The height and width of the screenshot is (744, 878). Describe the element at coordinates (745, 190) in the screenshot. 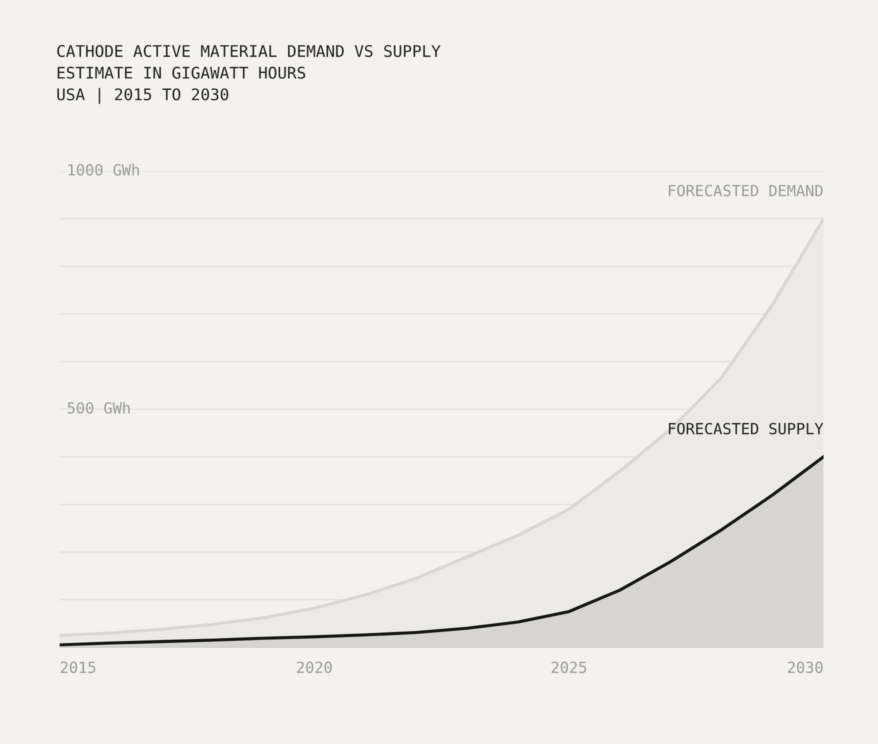

I see `series-label: FORECASTED DEMAND` at that location.